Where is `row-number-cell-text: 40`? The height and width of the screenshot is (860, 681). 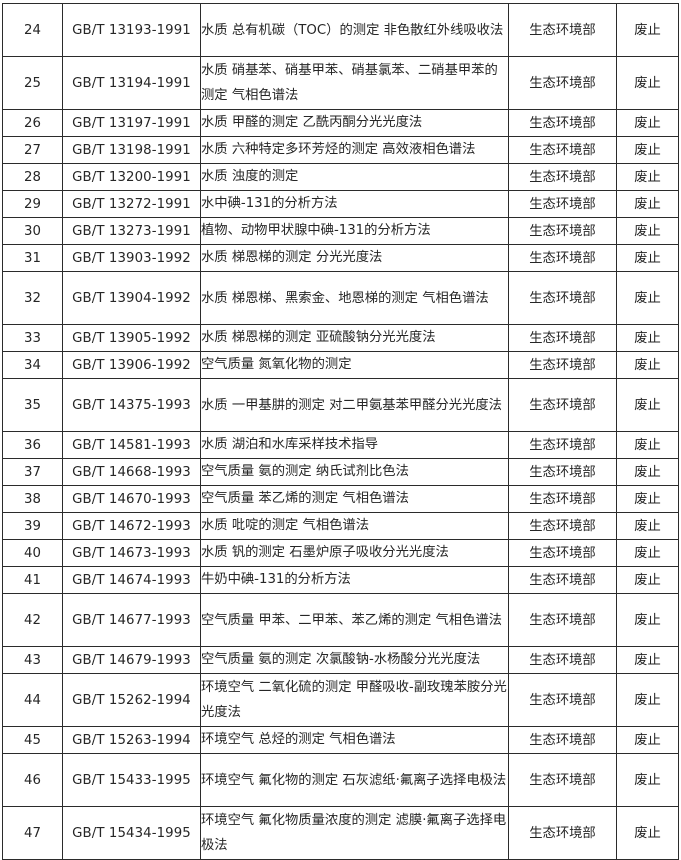 row-number-cell-text: 40 is located at coordinates (32, 553).